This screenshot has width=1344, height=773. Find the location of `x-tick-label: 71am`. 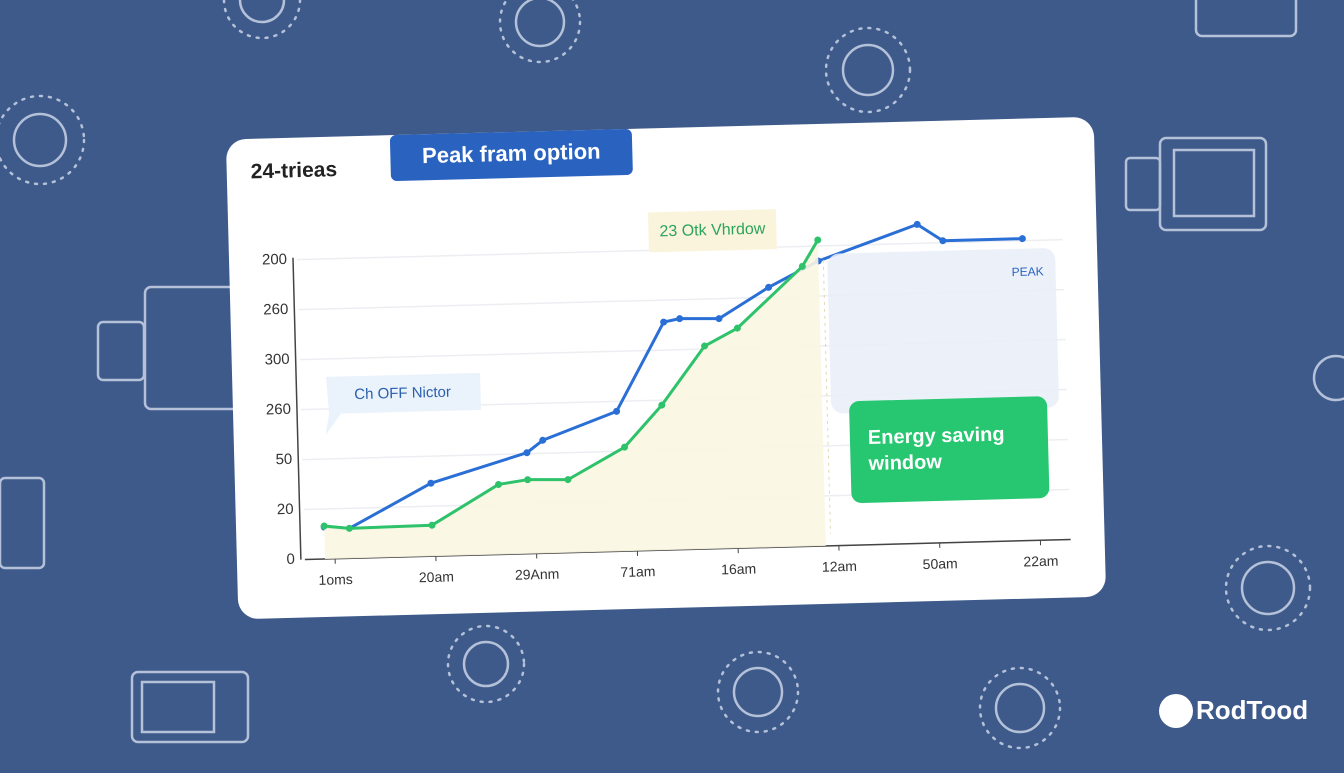

x-tick-label: 71am is located at coordinates (637, 571).